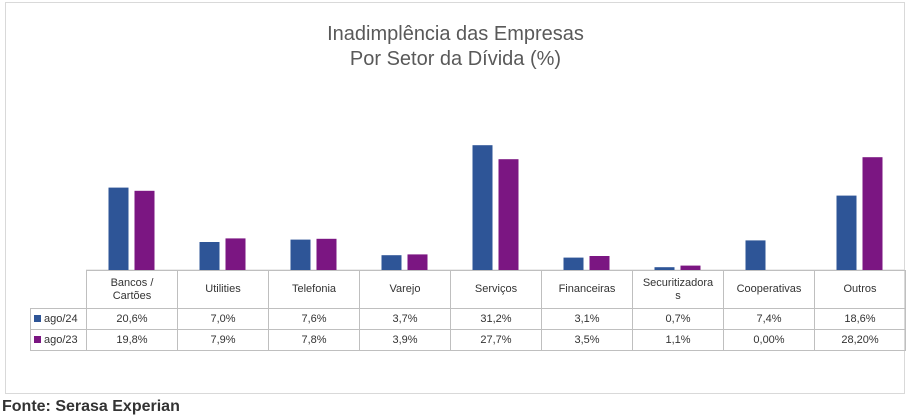 This screenshot has height=419, width=911. Describe the element at coordinates (314, 340) in the screenshot. I see `data-label-ago23-3: 7,8%` at that location.